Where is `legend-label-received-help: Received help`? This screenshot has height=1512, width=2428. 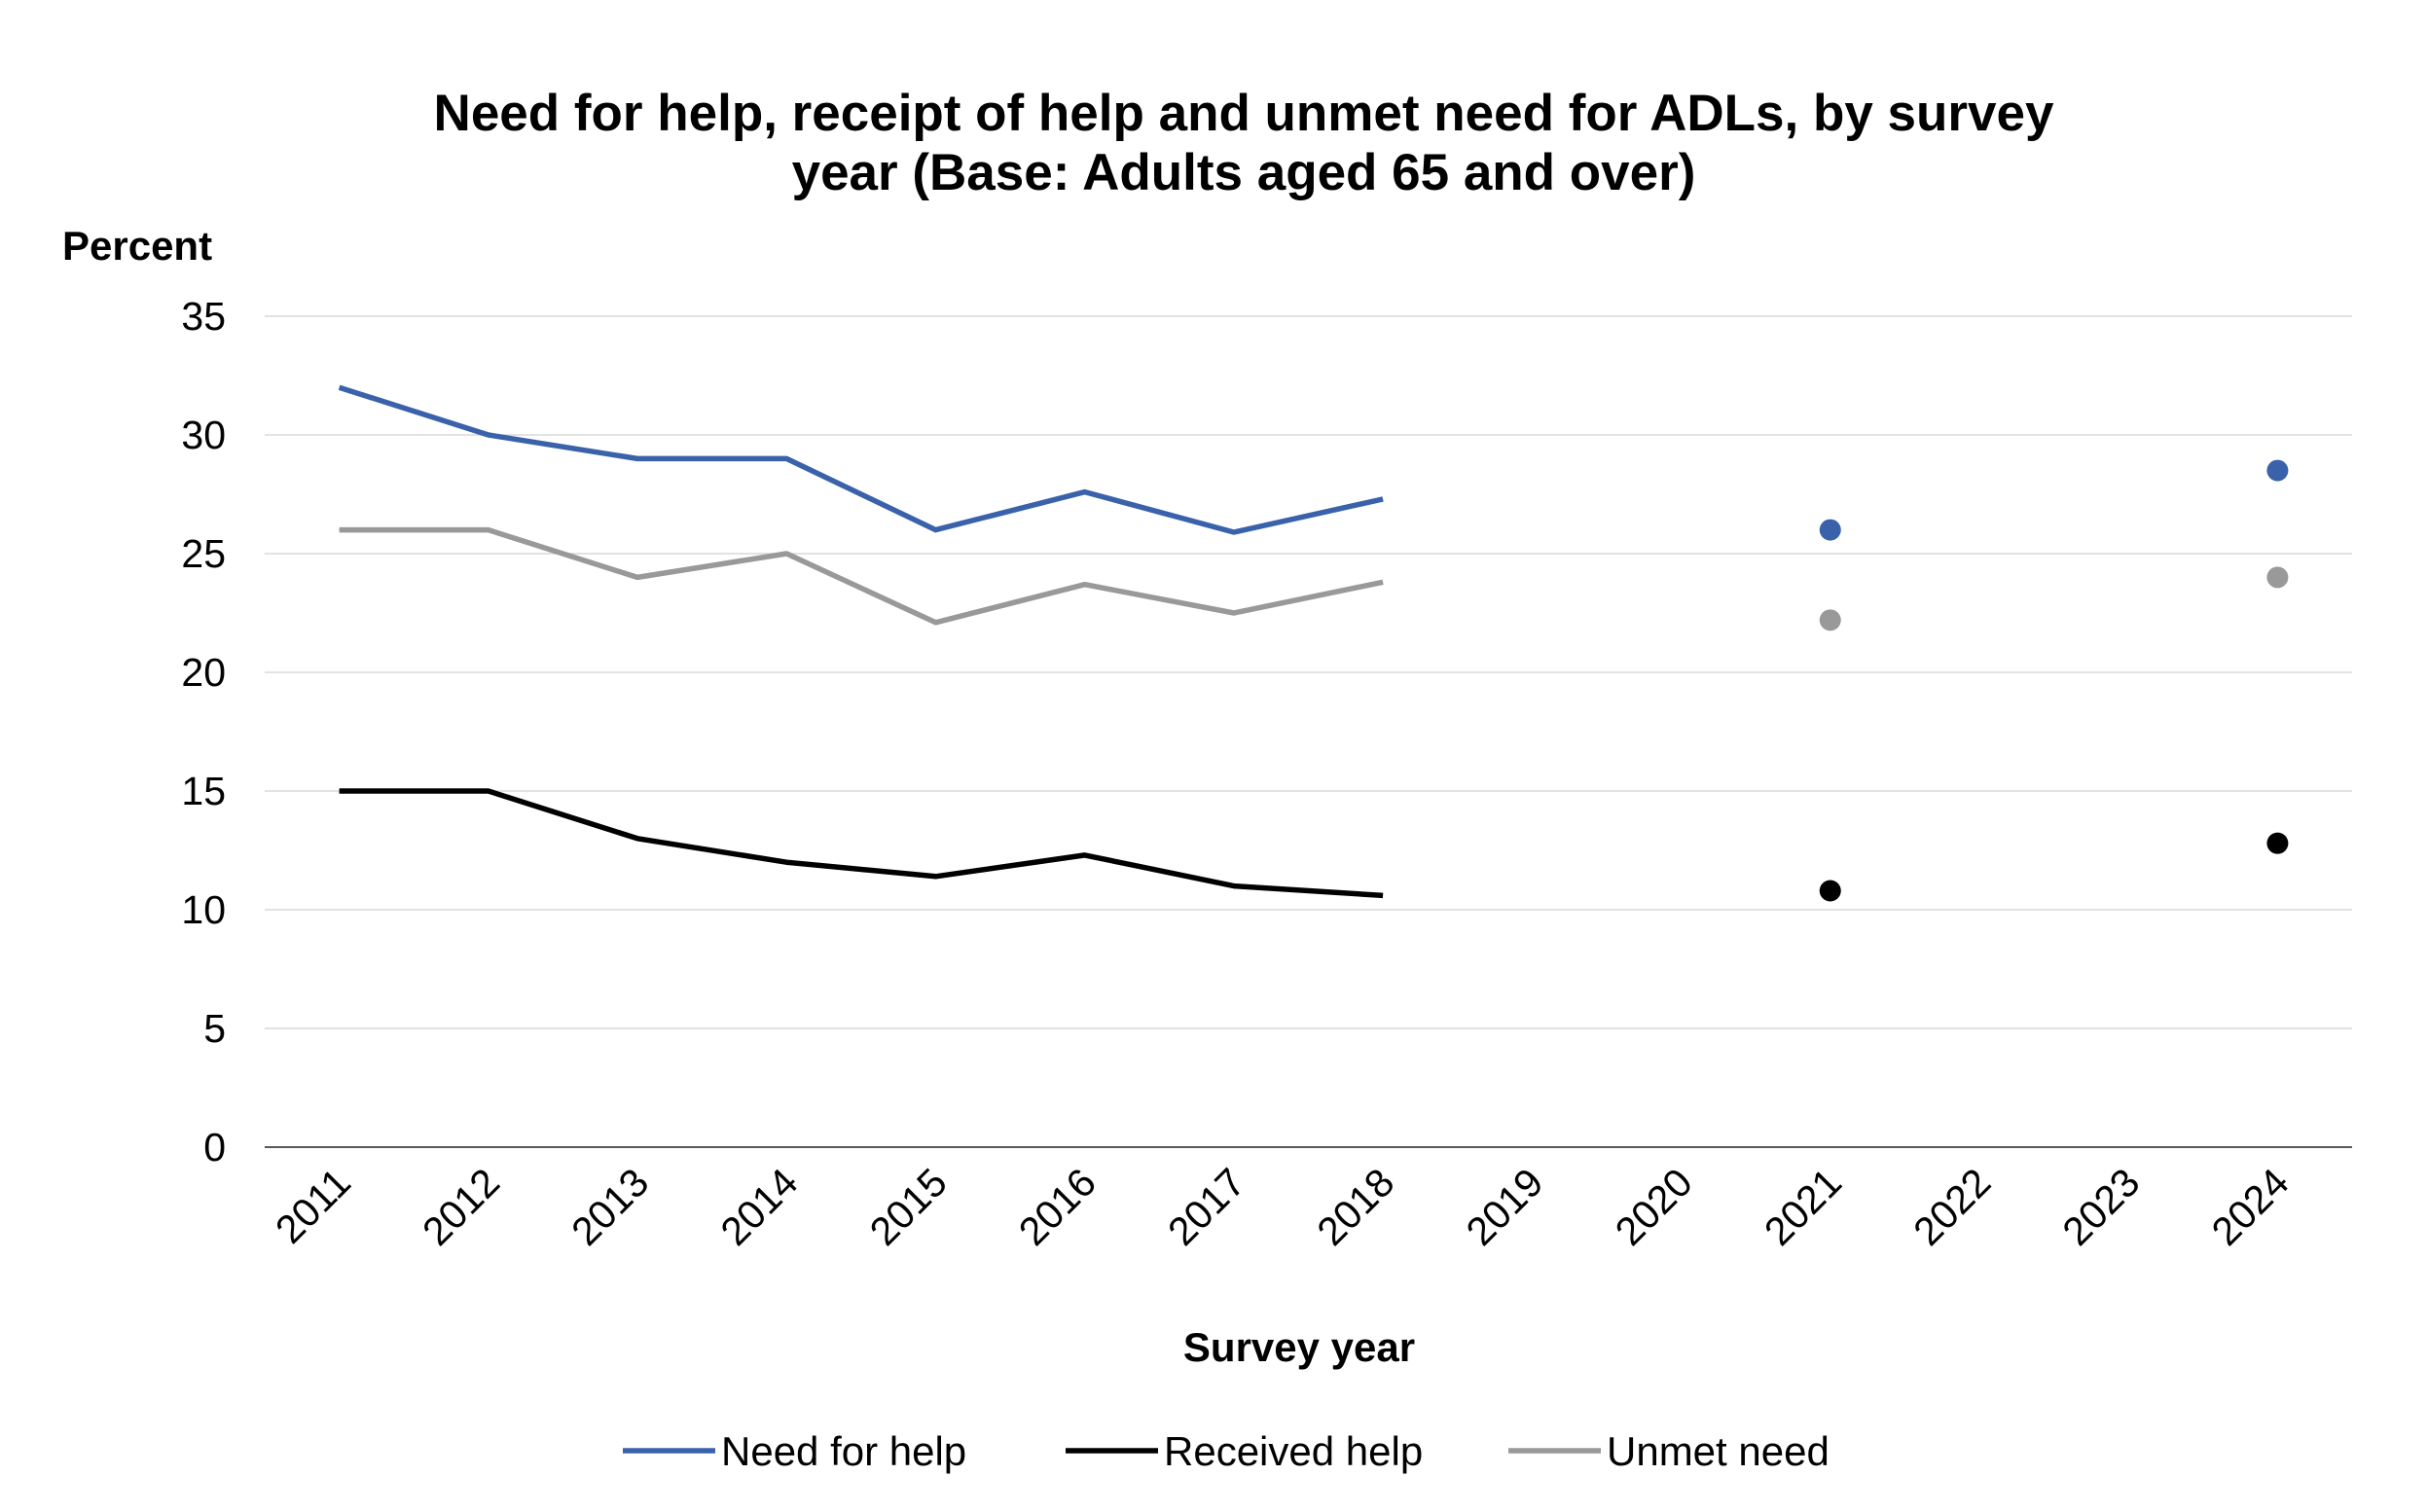
legend-label-received-help: Received help is located at coordinates (1294, 1451).